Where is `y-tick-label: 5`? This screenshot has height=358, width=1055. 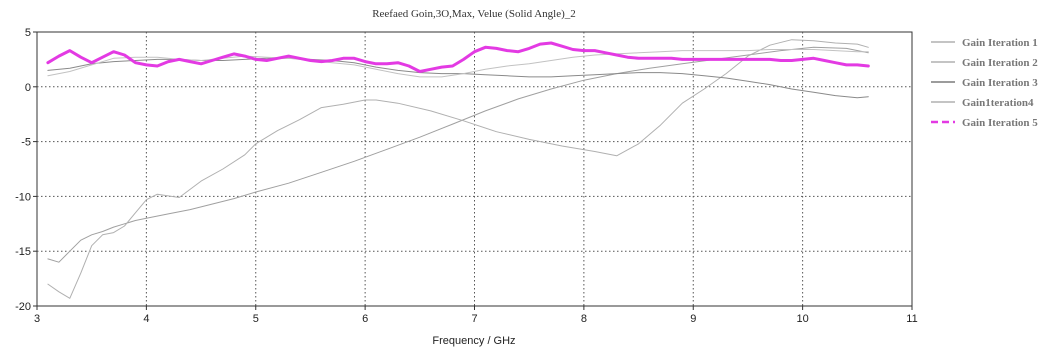 y-tick-label: 5 is located at coordinates (28, 33).